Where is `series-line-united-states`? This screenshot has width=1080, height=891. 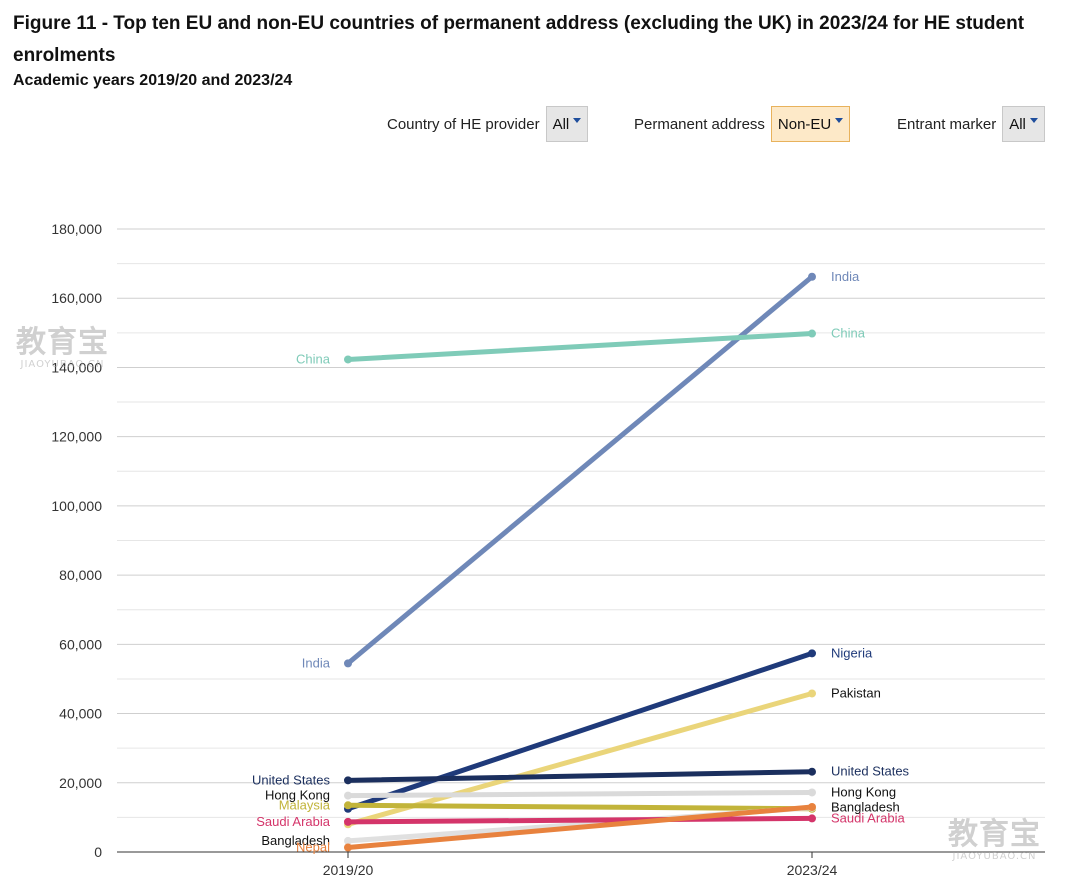 series-line-united-states is located at coordinates (580, 776).